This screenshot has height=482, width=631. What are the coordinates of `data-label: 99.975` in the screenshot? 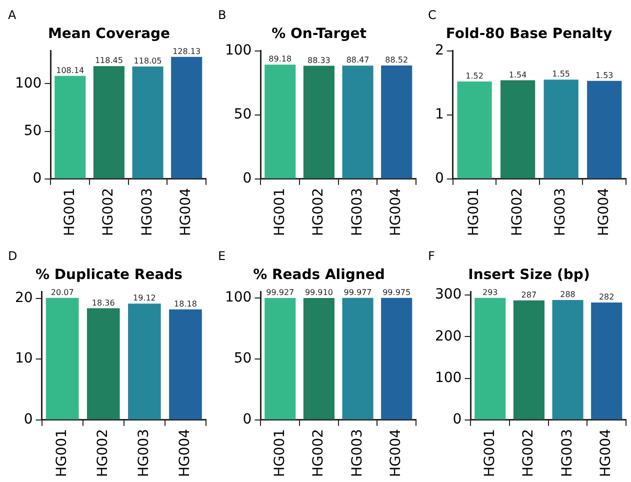 It's located at (396, 293).